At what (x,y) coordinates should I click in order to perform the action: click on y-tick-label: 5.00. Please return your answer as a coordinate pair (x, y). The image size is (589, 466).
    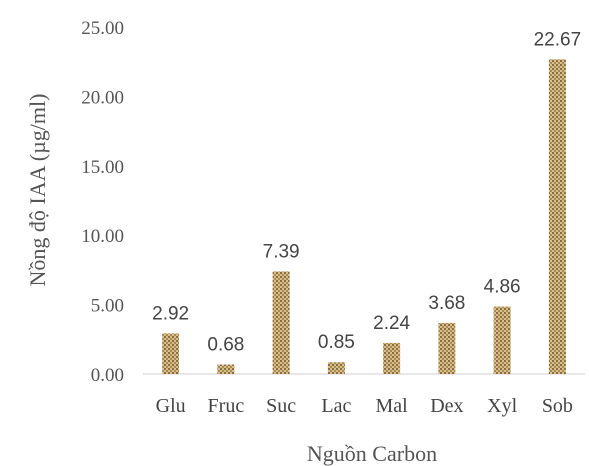
    Looking at the image, I should click on (107, 306).